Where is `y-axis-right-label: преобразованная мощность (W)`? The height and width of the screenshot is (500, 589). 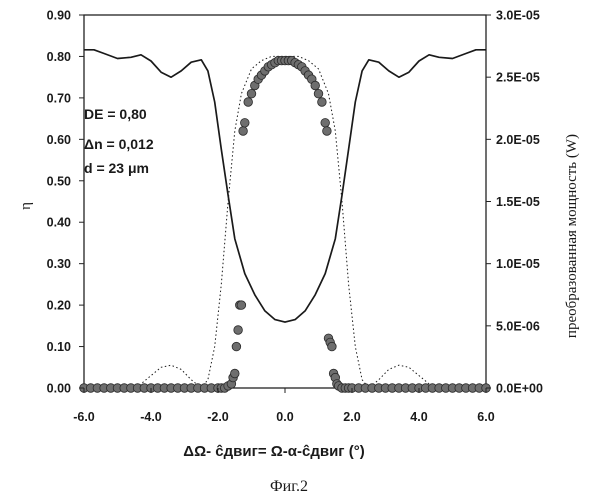
y-axis-right-label: преобразованная мощность (W) is located at coordinates (572, 236).